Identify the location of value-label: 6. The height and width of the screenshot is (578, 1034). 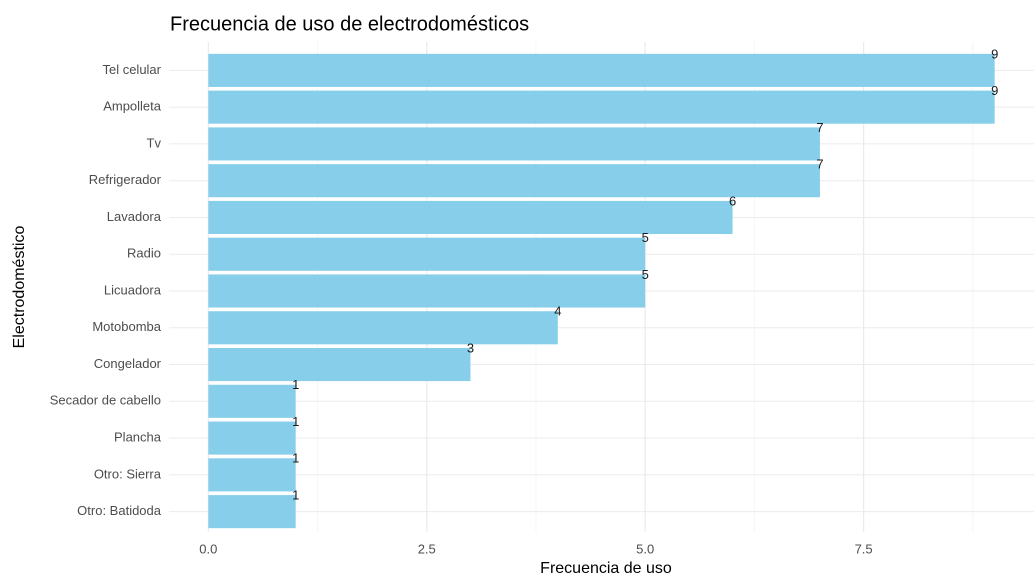
(732, 200).